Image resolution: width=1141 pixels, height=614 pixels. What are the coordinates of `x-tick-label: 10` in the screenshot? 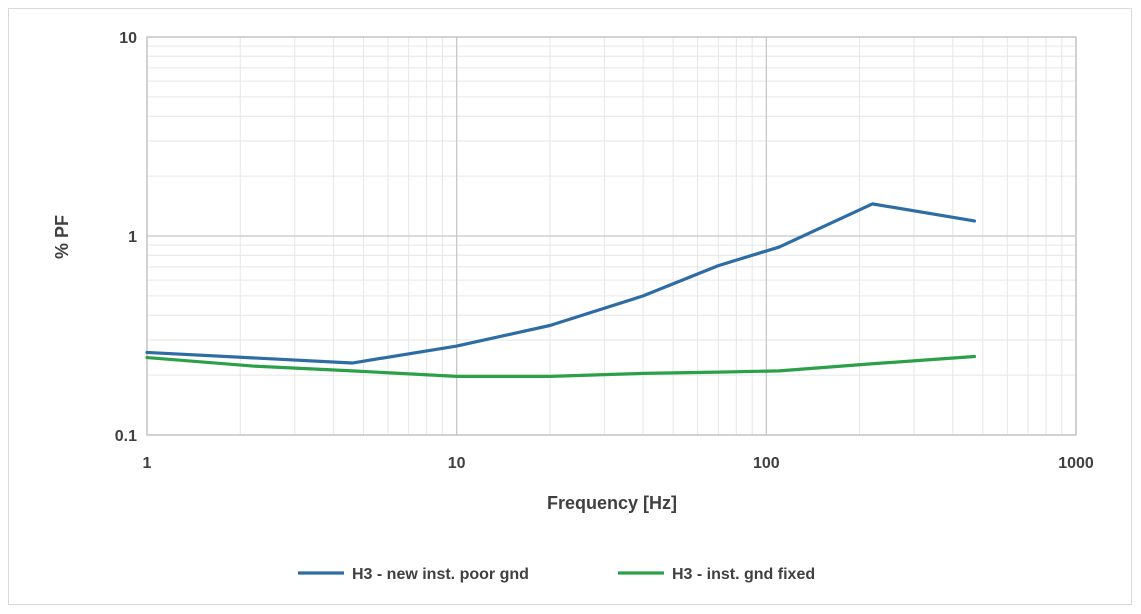 It's located at (457, 463).